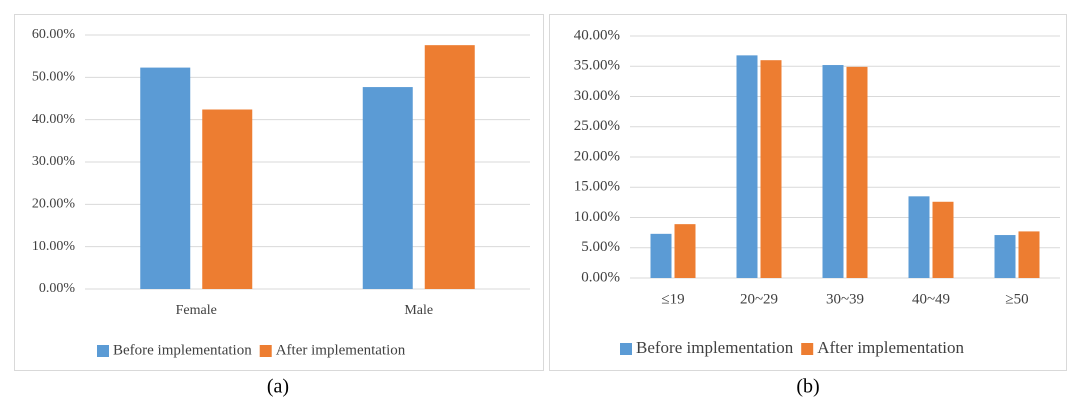 This screenshot has height=404, width=1073. Describe the element at coordinates (597, 66) in the screenshot. I see `y-tick-label: 35.00%` at that location.